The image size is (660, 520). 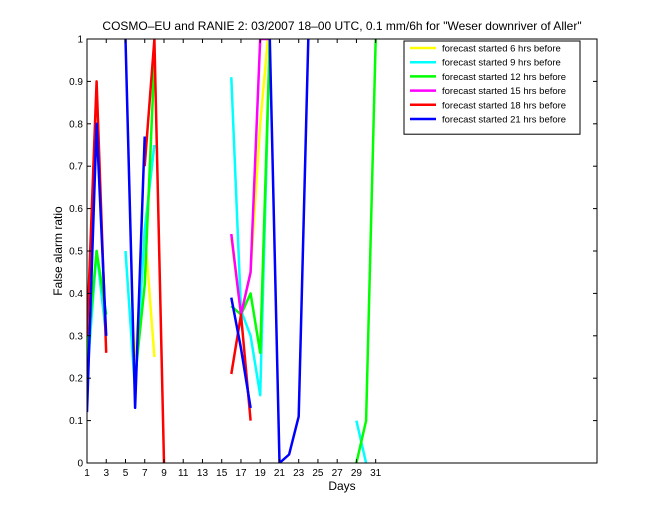 What do you see at coordinates (76, 124) in the screenshot?
I see `y-tick-label: 0.8` at bounding box center [76, 124].